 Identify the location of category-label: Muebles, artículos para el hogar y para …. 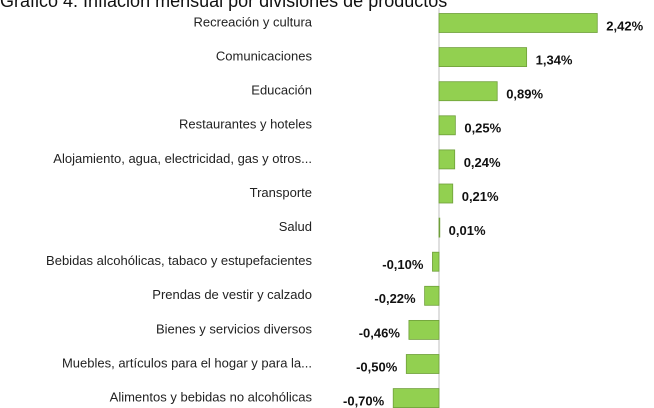
(187, 362).